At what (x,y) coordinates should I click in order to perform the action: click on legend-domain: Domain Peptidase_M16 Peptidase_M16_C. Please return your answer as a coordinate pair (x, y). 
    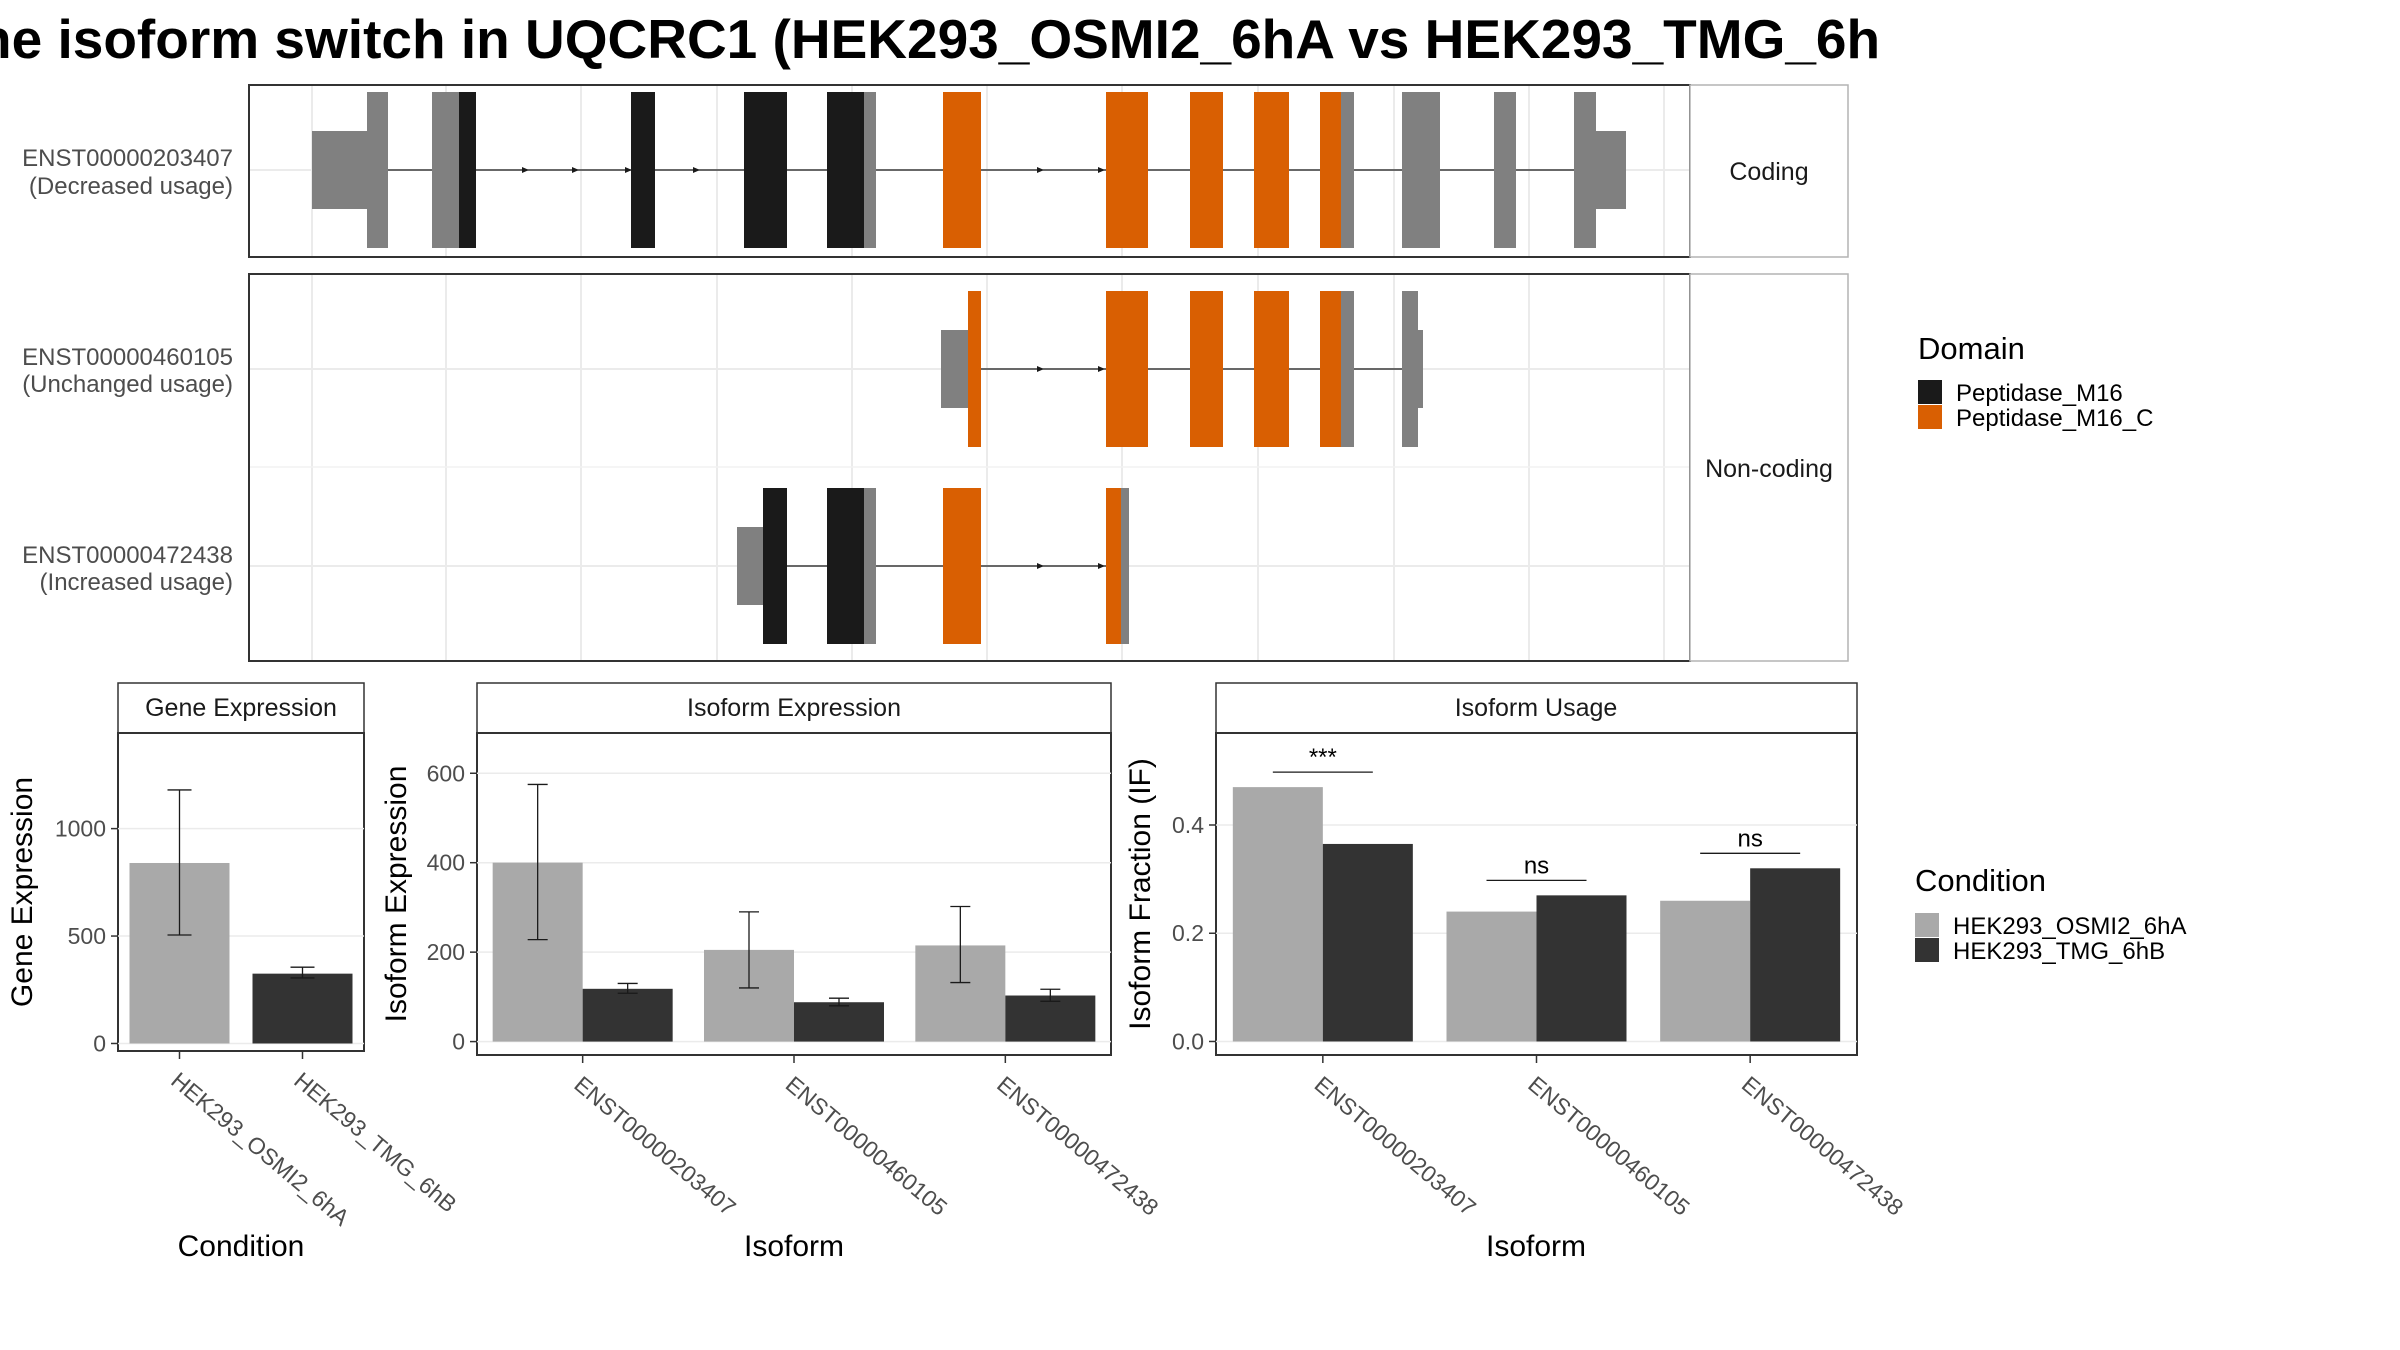
    Looking at the image, I should click on (2035, 381).